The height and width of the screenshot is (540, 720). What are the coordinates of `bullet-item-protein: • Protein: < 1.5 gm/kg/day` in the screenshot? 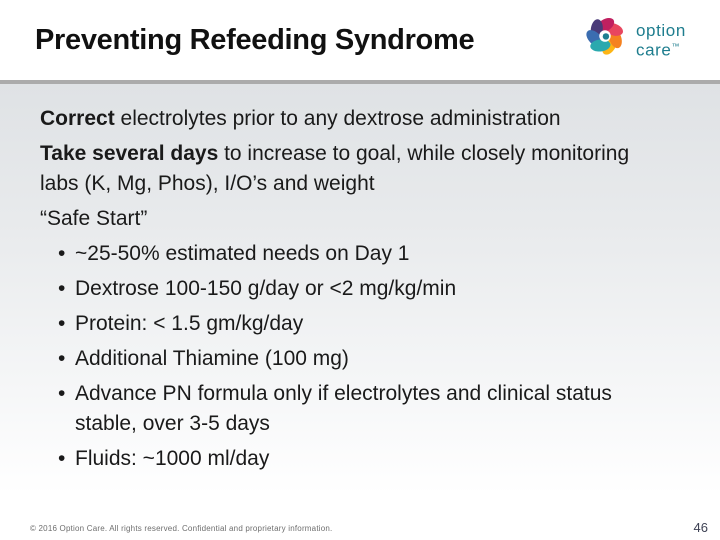 It's located at (360, 324).